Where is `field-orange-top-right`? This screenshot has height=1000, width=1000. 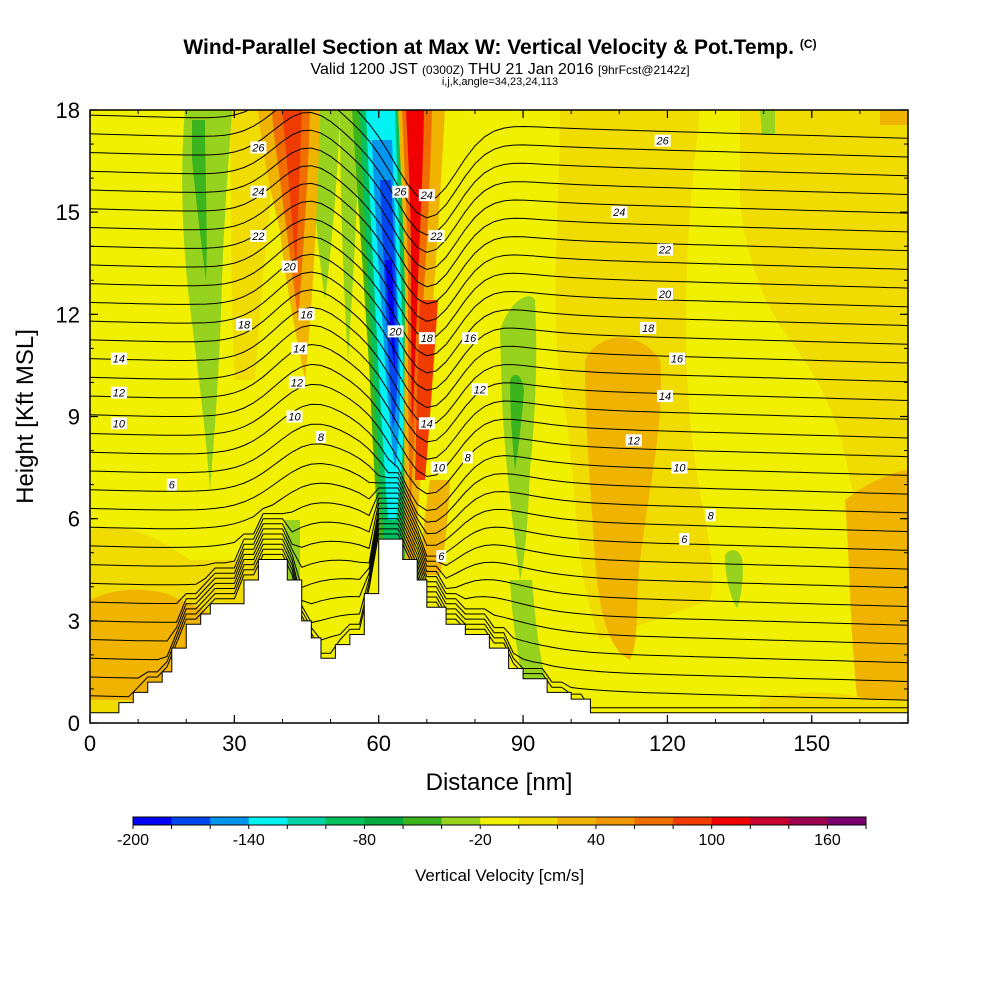 field-orange-top-right is located at coordinates (894, 117).